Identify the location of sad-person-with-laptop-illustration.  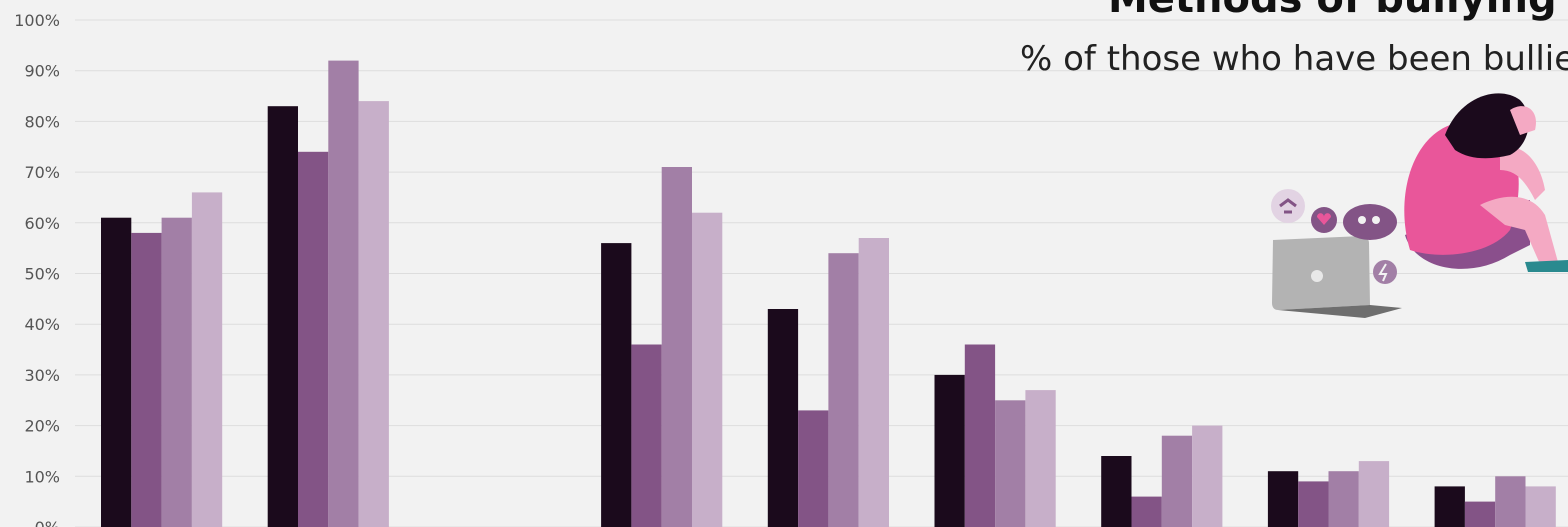
(1419, 205).